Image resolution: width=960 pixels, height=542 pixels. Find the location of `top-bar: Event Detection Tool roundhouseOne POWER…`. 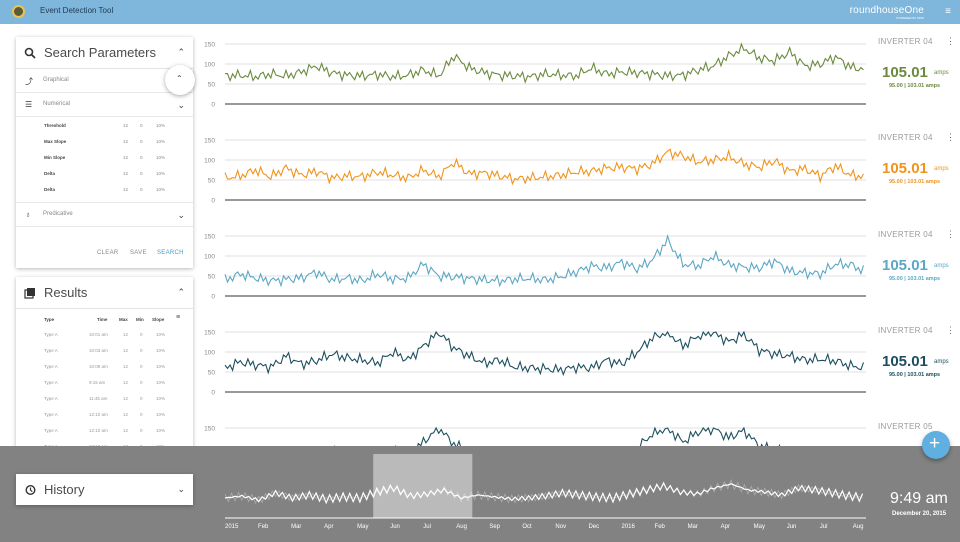

top-bar: Event Detection Tool roundhouseOne POWER… is located at coordinates (480, 12).